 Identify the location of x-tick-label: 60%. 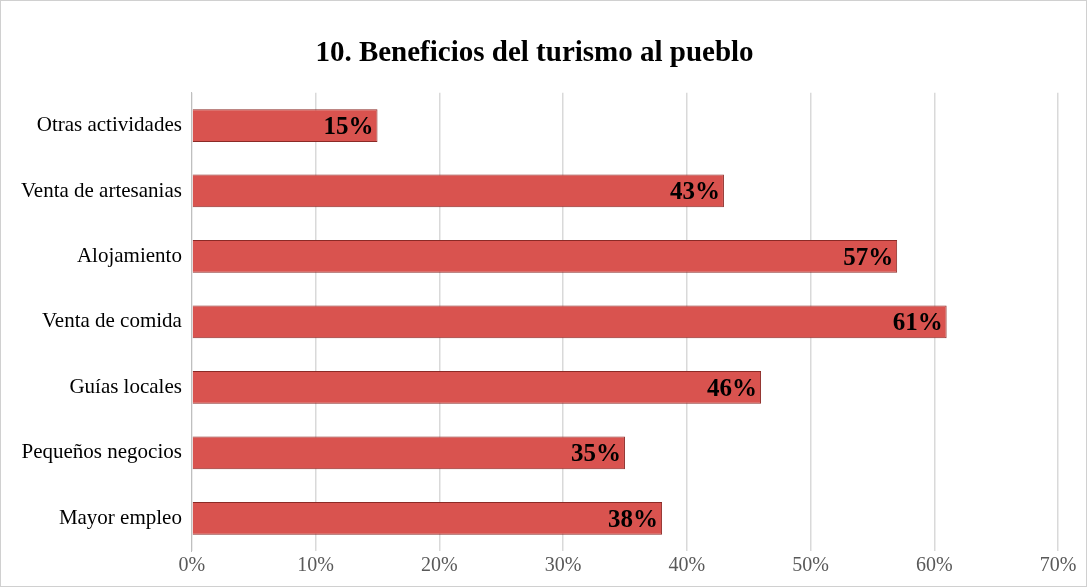
(934, 564).